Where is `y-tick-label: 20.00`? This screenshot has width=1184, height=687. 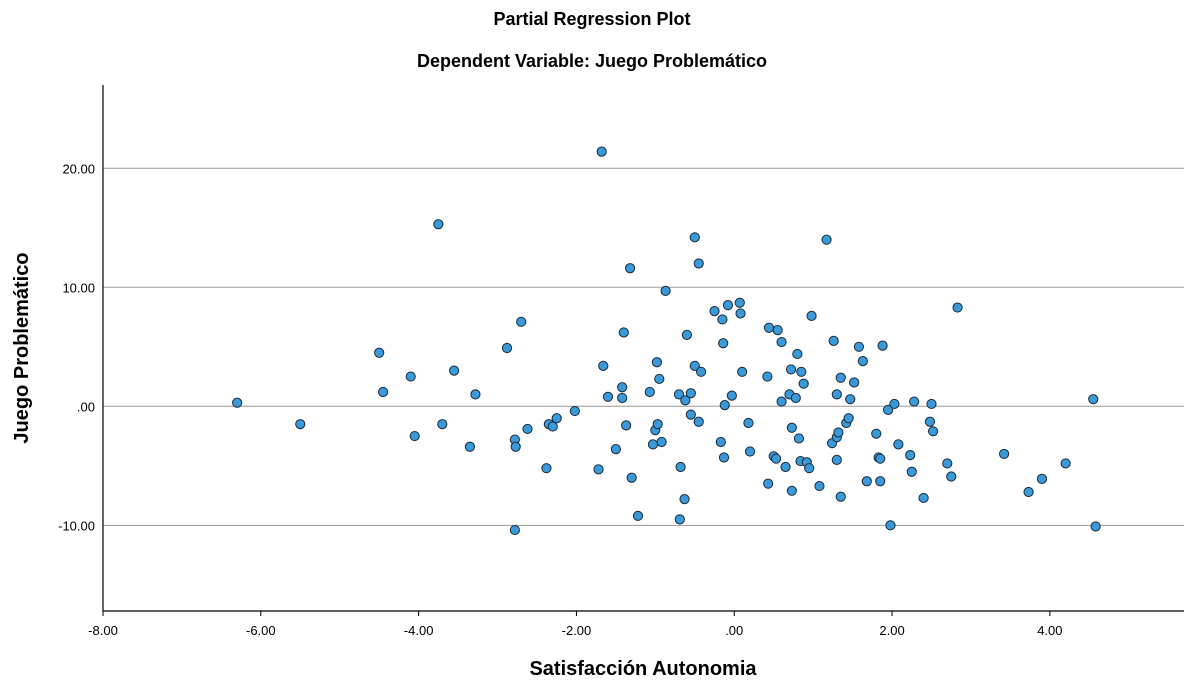 y-tick-label: 20.00 is located at coordinates (78, 168).